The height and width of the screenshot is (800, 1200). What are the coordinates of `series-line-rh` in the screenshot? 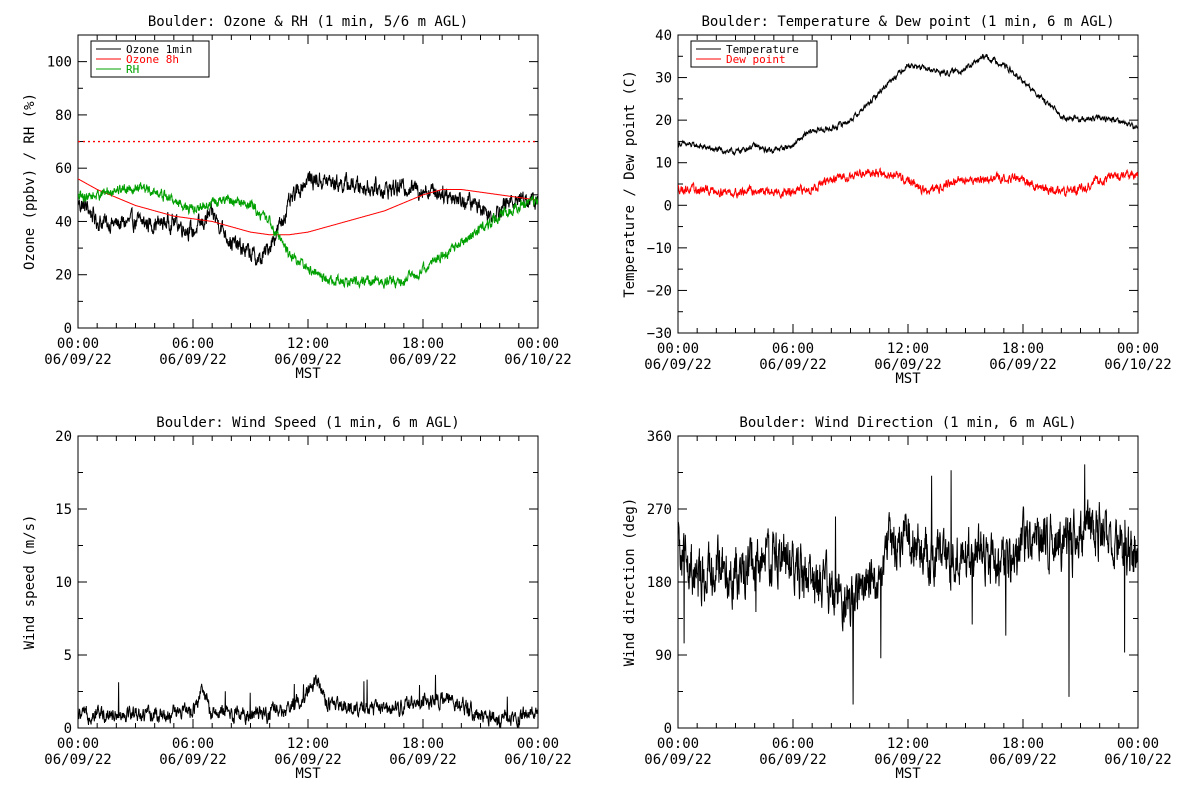 It's located at (308, 236).